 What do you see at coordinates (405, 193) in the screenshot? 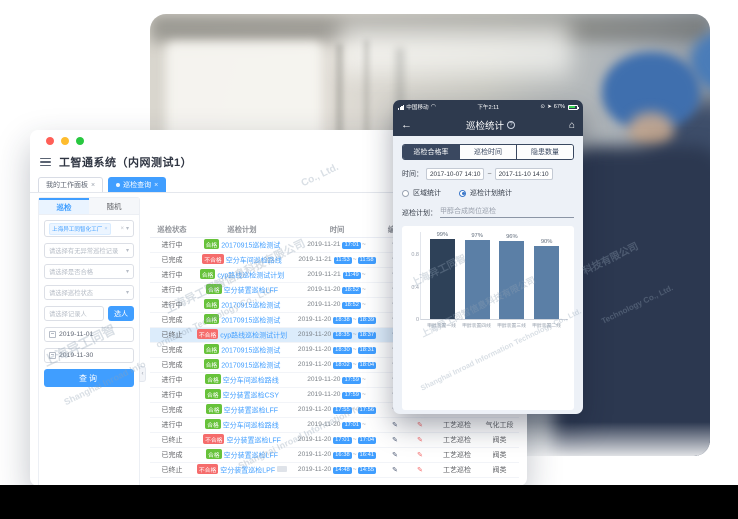
I see `radio-area-stat` at bounding box center [405, 193].